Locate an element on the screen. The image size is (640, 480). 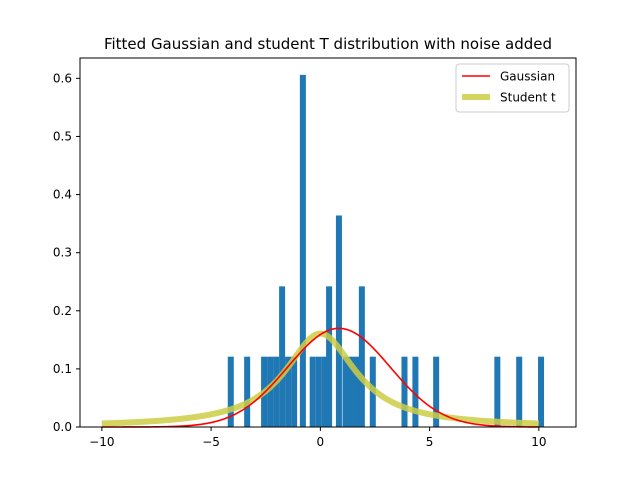
fitted-curves is located at coordinates (320, 377).